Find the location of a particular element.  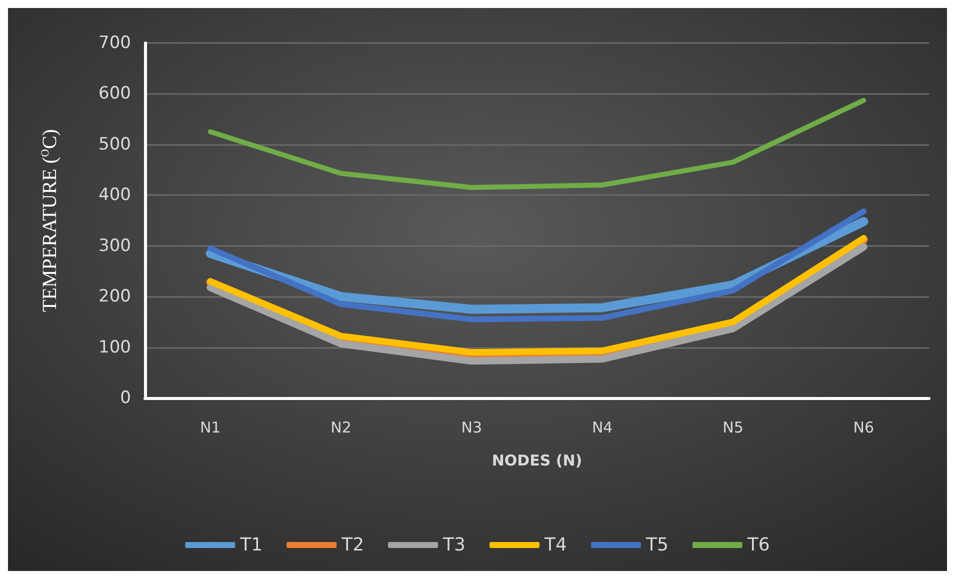

legend-label: T4 is located at coordinates (555, 545).